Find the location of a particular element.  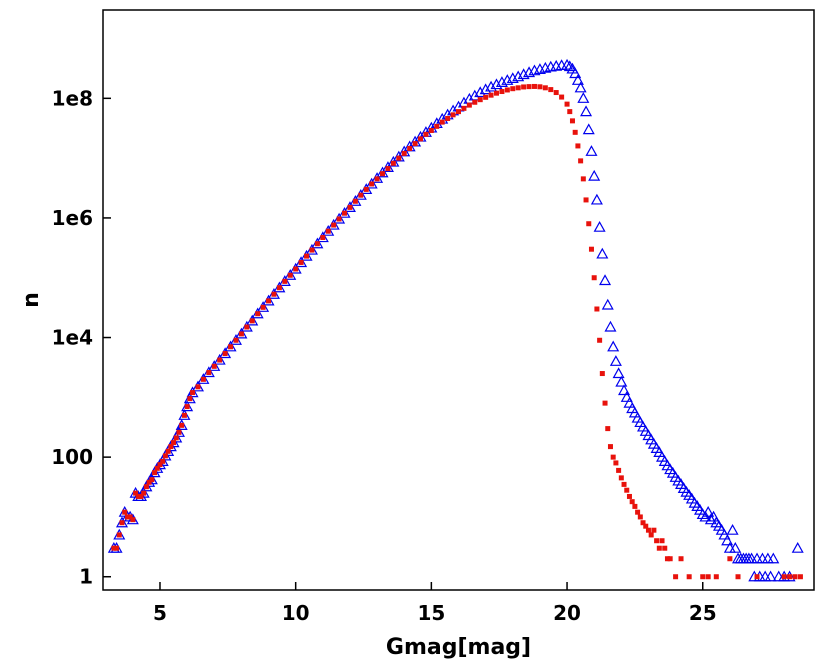

y-tick-label: 1e4 is located at coordinates (72, 338).